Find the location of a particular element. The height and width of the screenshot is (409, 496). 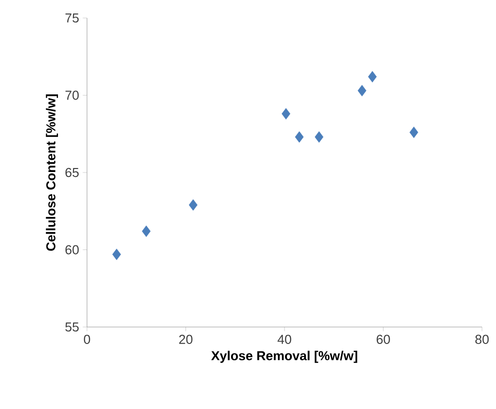

x-tick-label: 80 is located at coordinates (482, 339).